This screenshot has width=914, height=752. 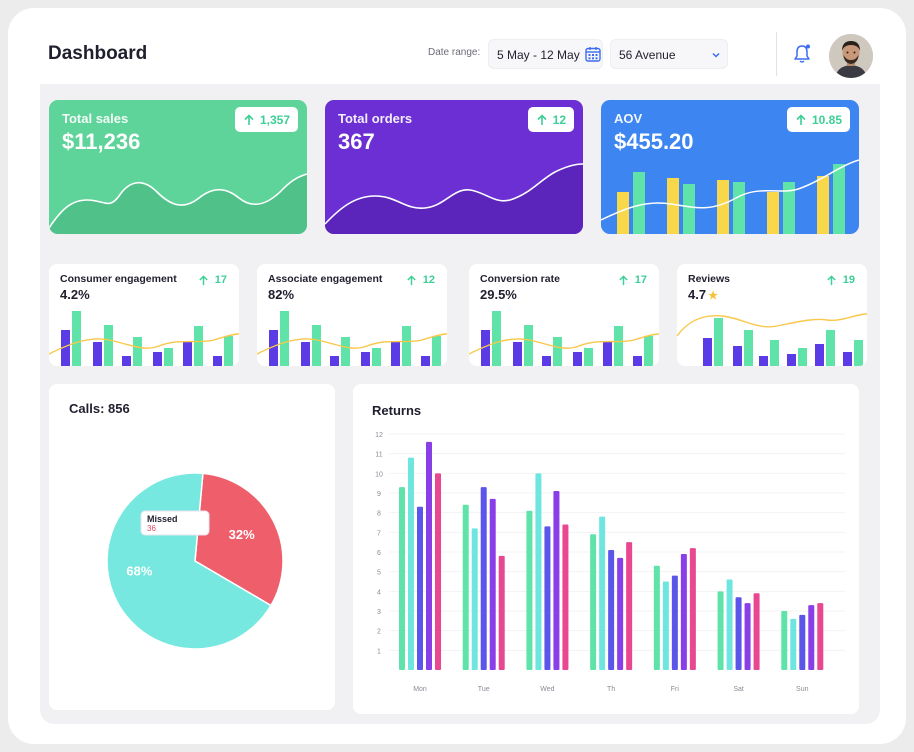 What do you see at coordinates (178, 167) in the screenshot?
I see `kpi-card-total-sales: Total sales $11,236 1,357` at bounding box center [178, 167].